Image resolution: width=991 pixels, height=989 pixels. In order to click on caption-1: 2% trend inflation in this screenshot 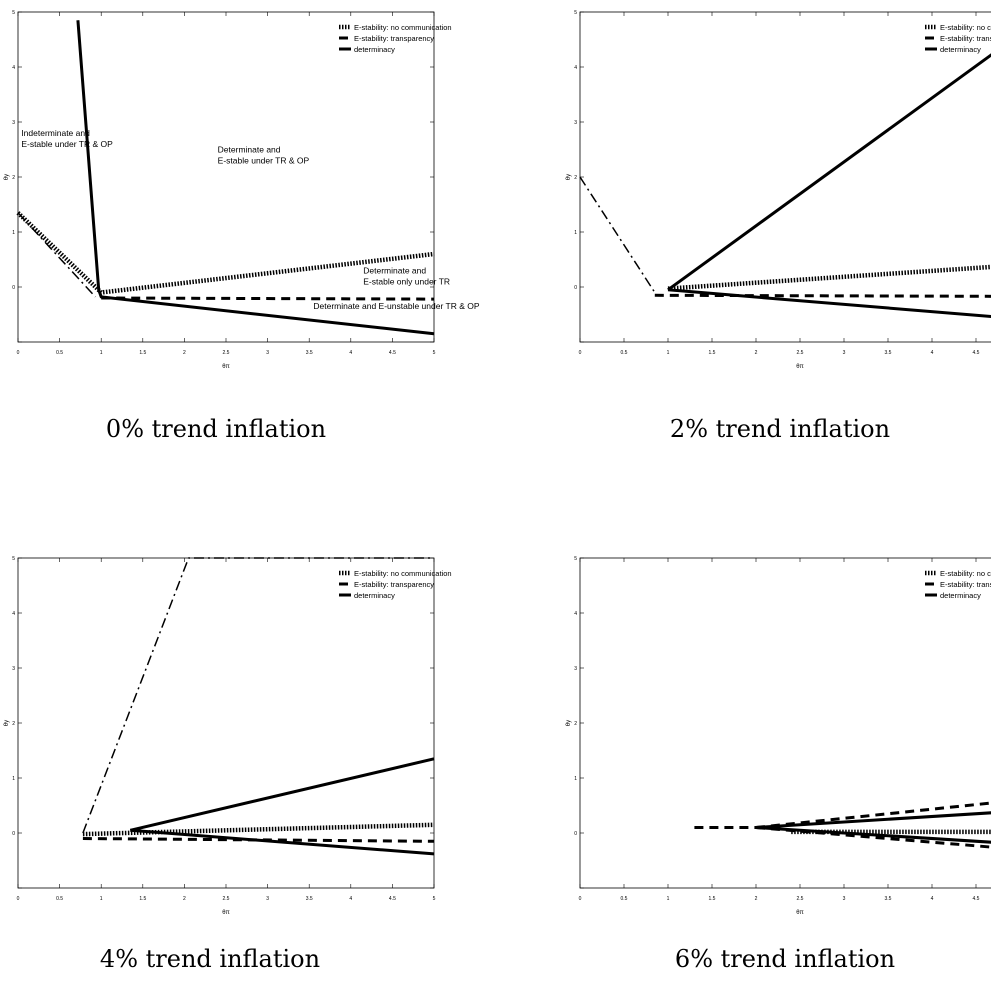, I will do `click(780, 429)`.